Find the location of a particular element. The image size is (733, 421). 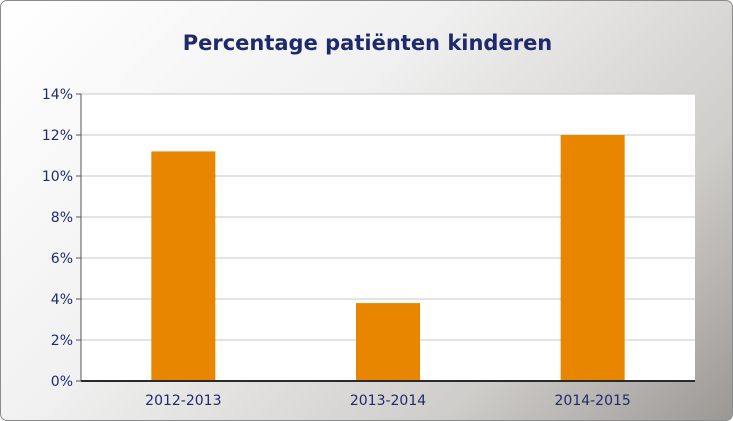

y-tick-label: 6% is located at coordinates (62, 259).